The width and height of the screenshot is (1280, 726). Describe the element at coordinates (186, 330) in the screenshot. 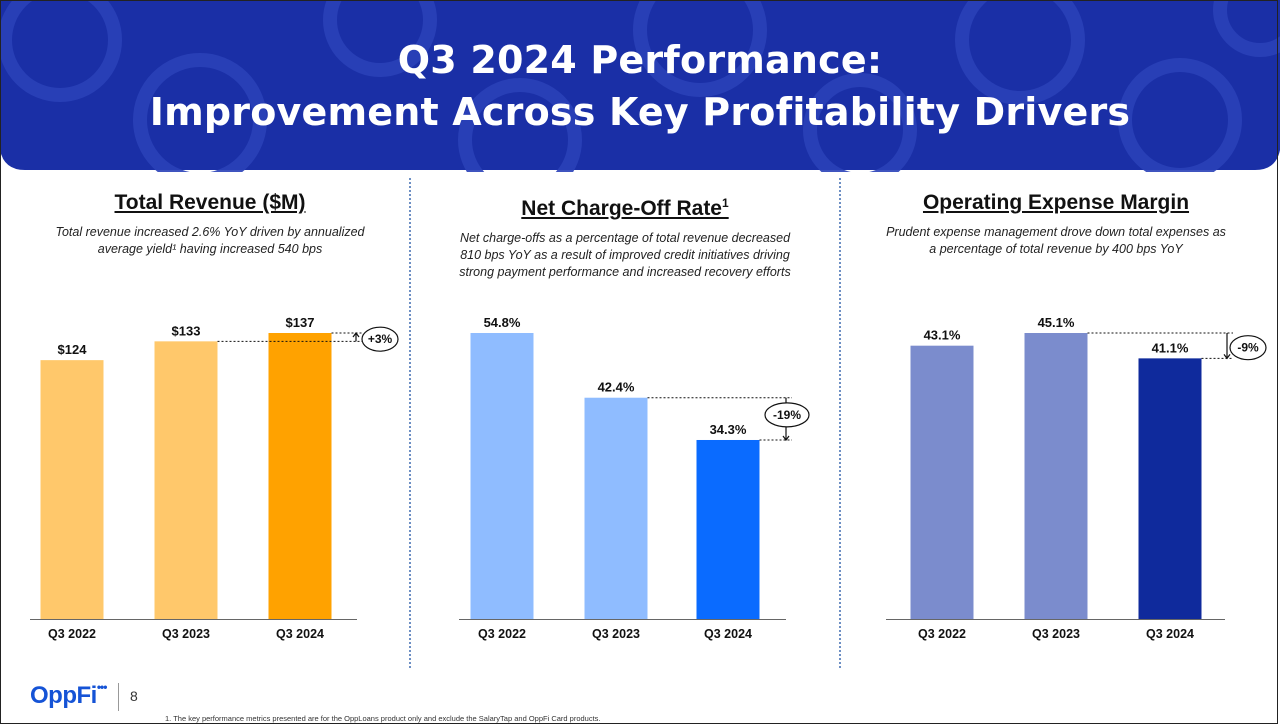

I see `revenue-data-label-1: $133` at that location.